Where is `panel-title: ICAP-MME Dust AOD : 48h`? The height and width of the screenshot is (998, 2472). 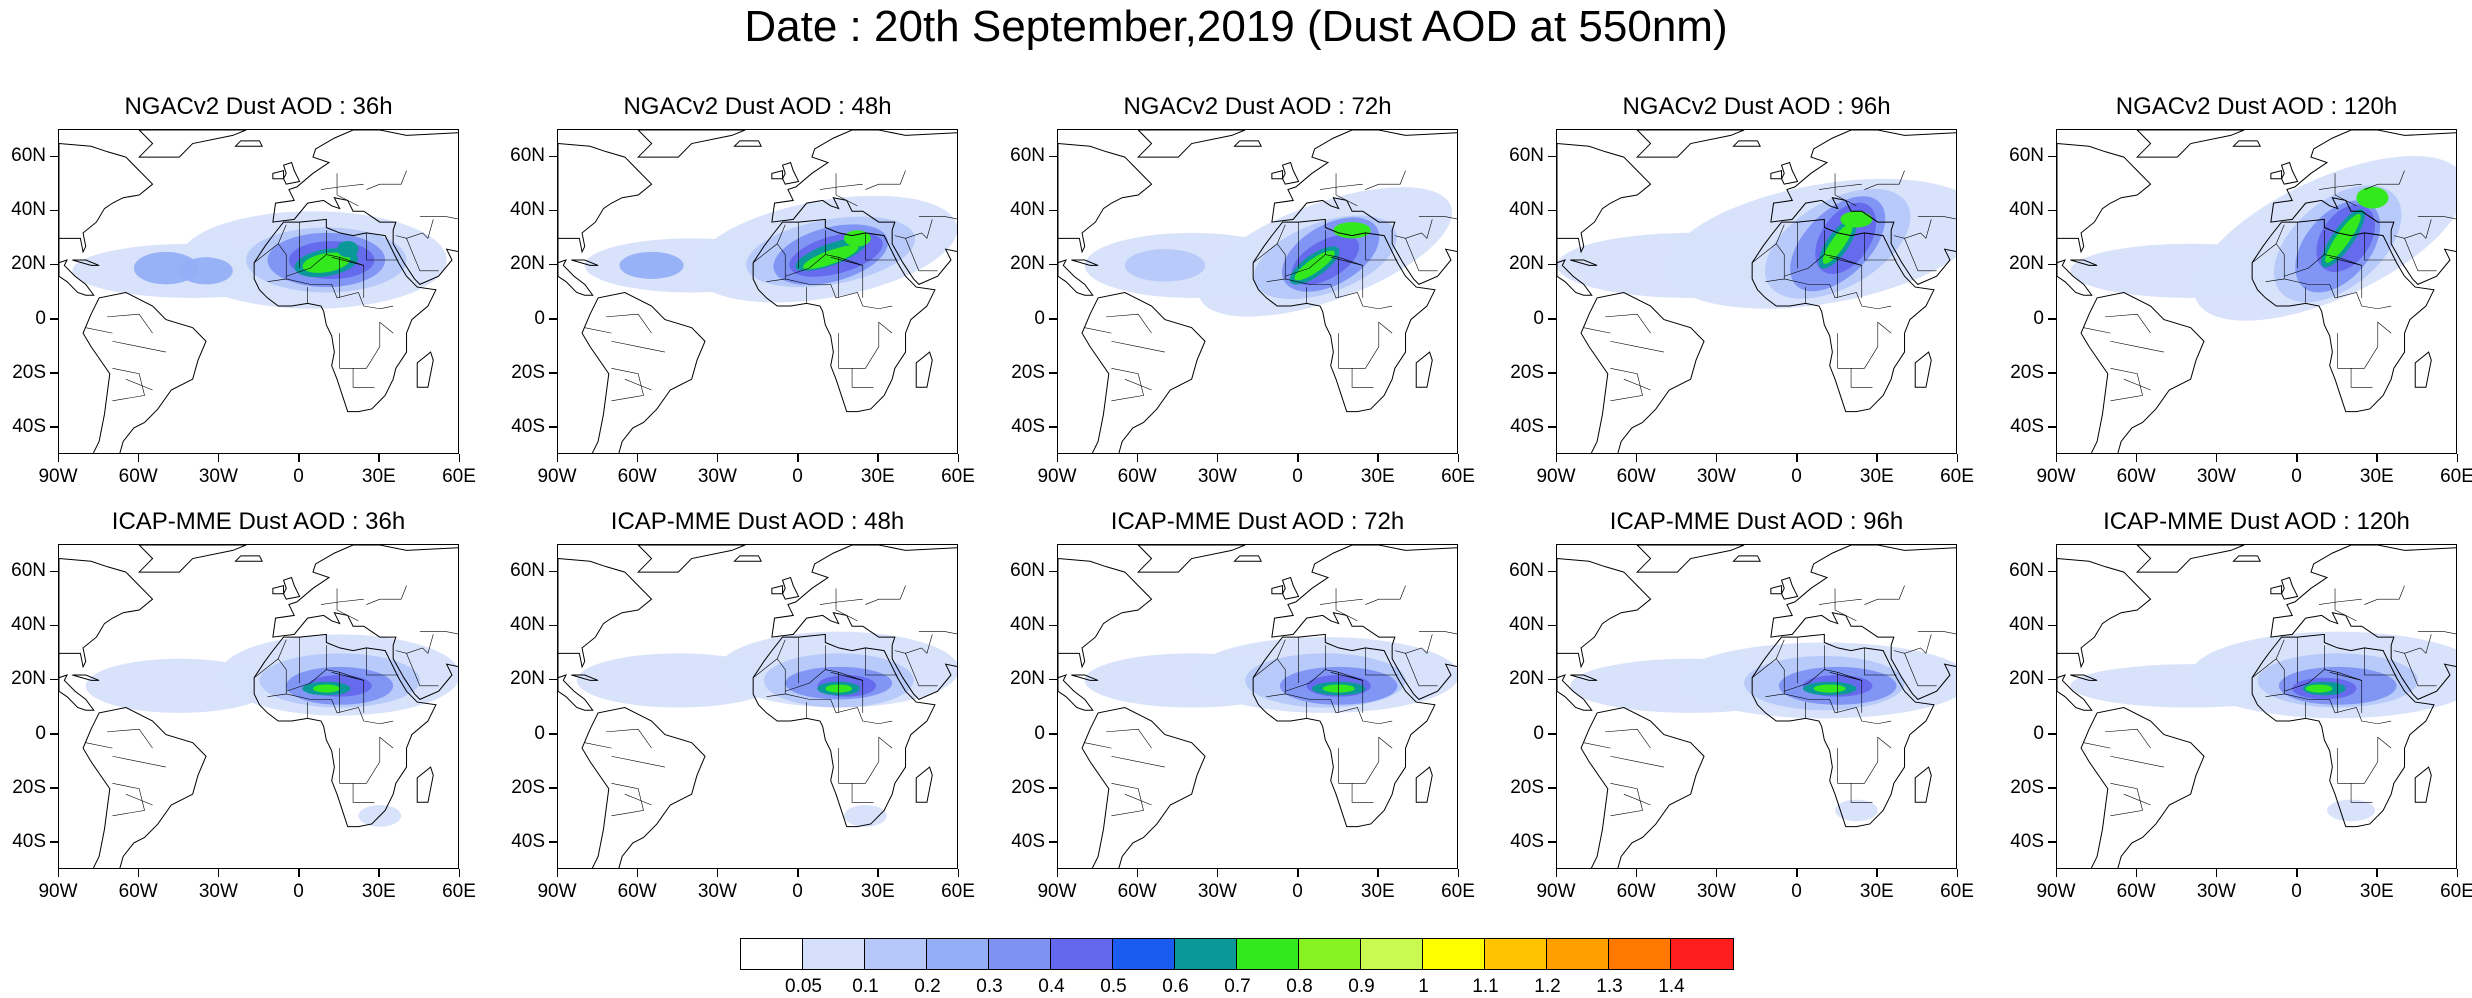 panel-title: ICAP-MME Dust AOD : 48h is located at coordinates (757, 521).